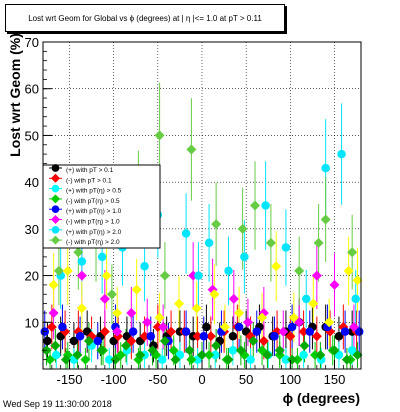  What do you see at coordinates (335, 379) in the screenshot?
I see `x-tick-label: 150` at bounding box center [335, 379].